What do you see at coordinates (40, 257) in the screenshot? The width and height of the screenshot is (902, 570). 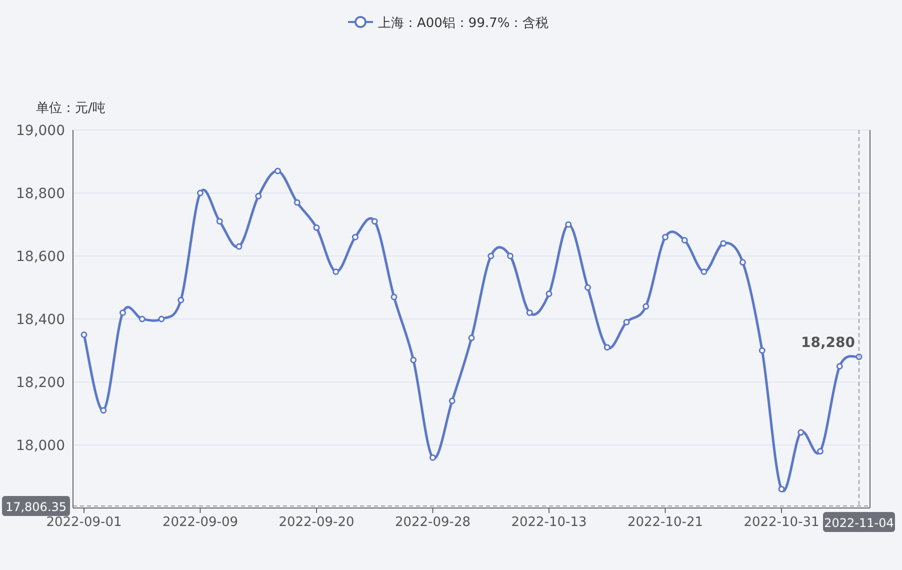 I see `y-tick-label: 18,600` at bounding box center [40, 257].